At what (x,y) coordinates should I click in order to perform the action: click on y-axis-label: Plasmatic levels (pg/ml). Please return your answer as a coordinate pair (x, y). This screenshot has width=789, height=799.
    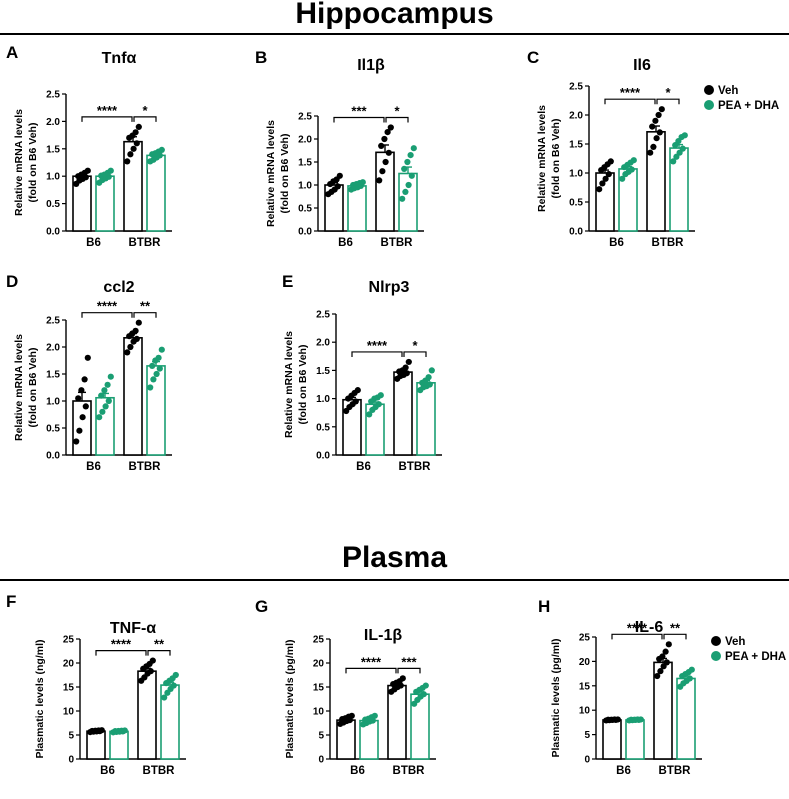
    Looking at the image, I should click on (290, 698).